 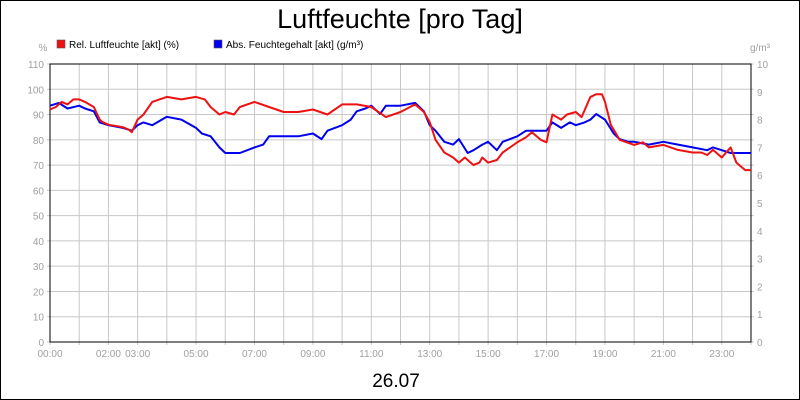 I want to click on y-left-tick-label: 40, so click(x=39, y=242).